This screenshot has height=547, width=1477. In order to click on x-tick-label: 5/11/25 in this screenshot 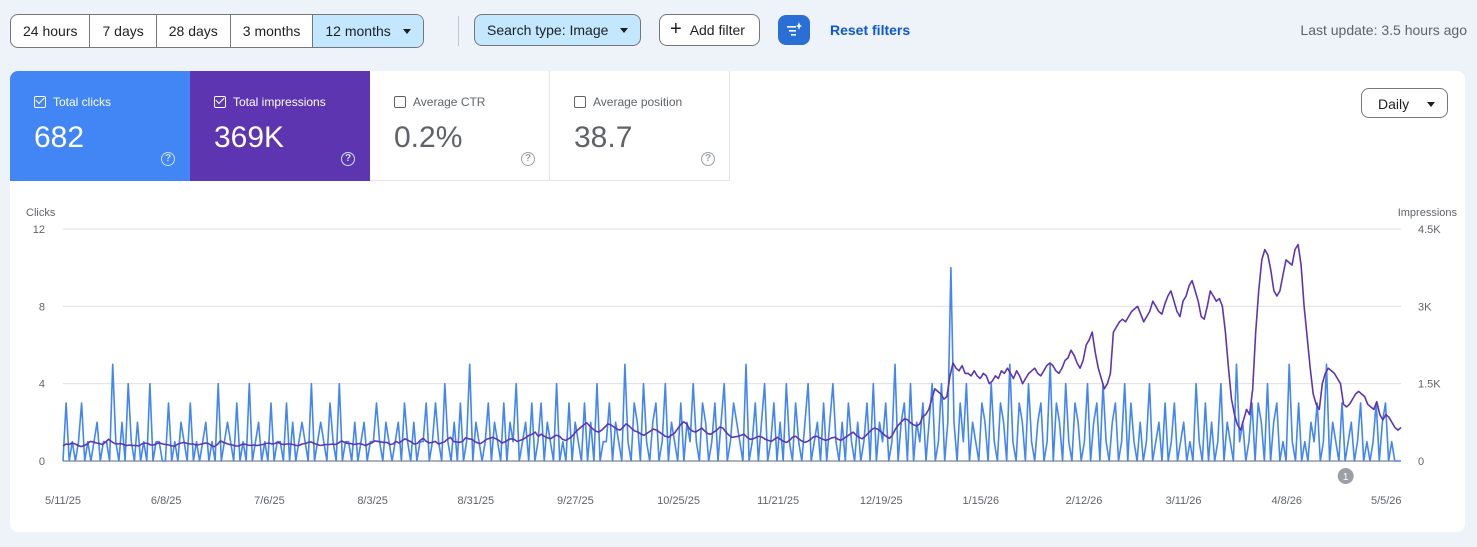, I will do `click(63, 501)`.